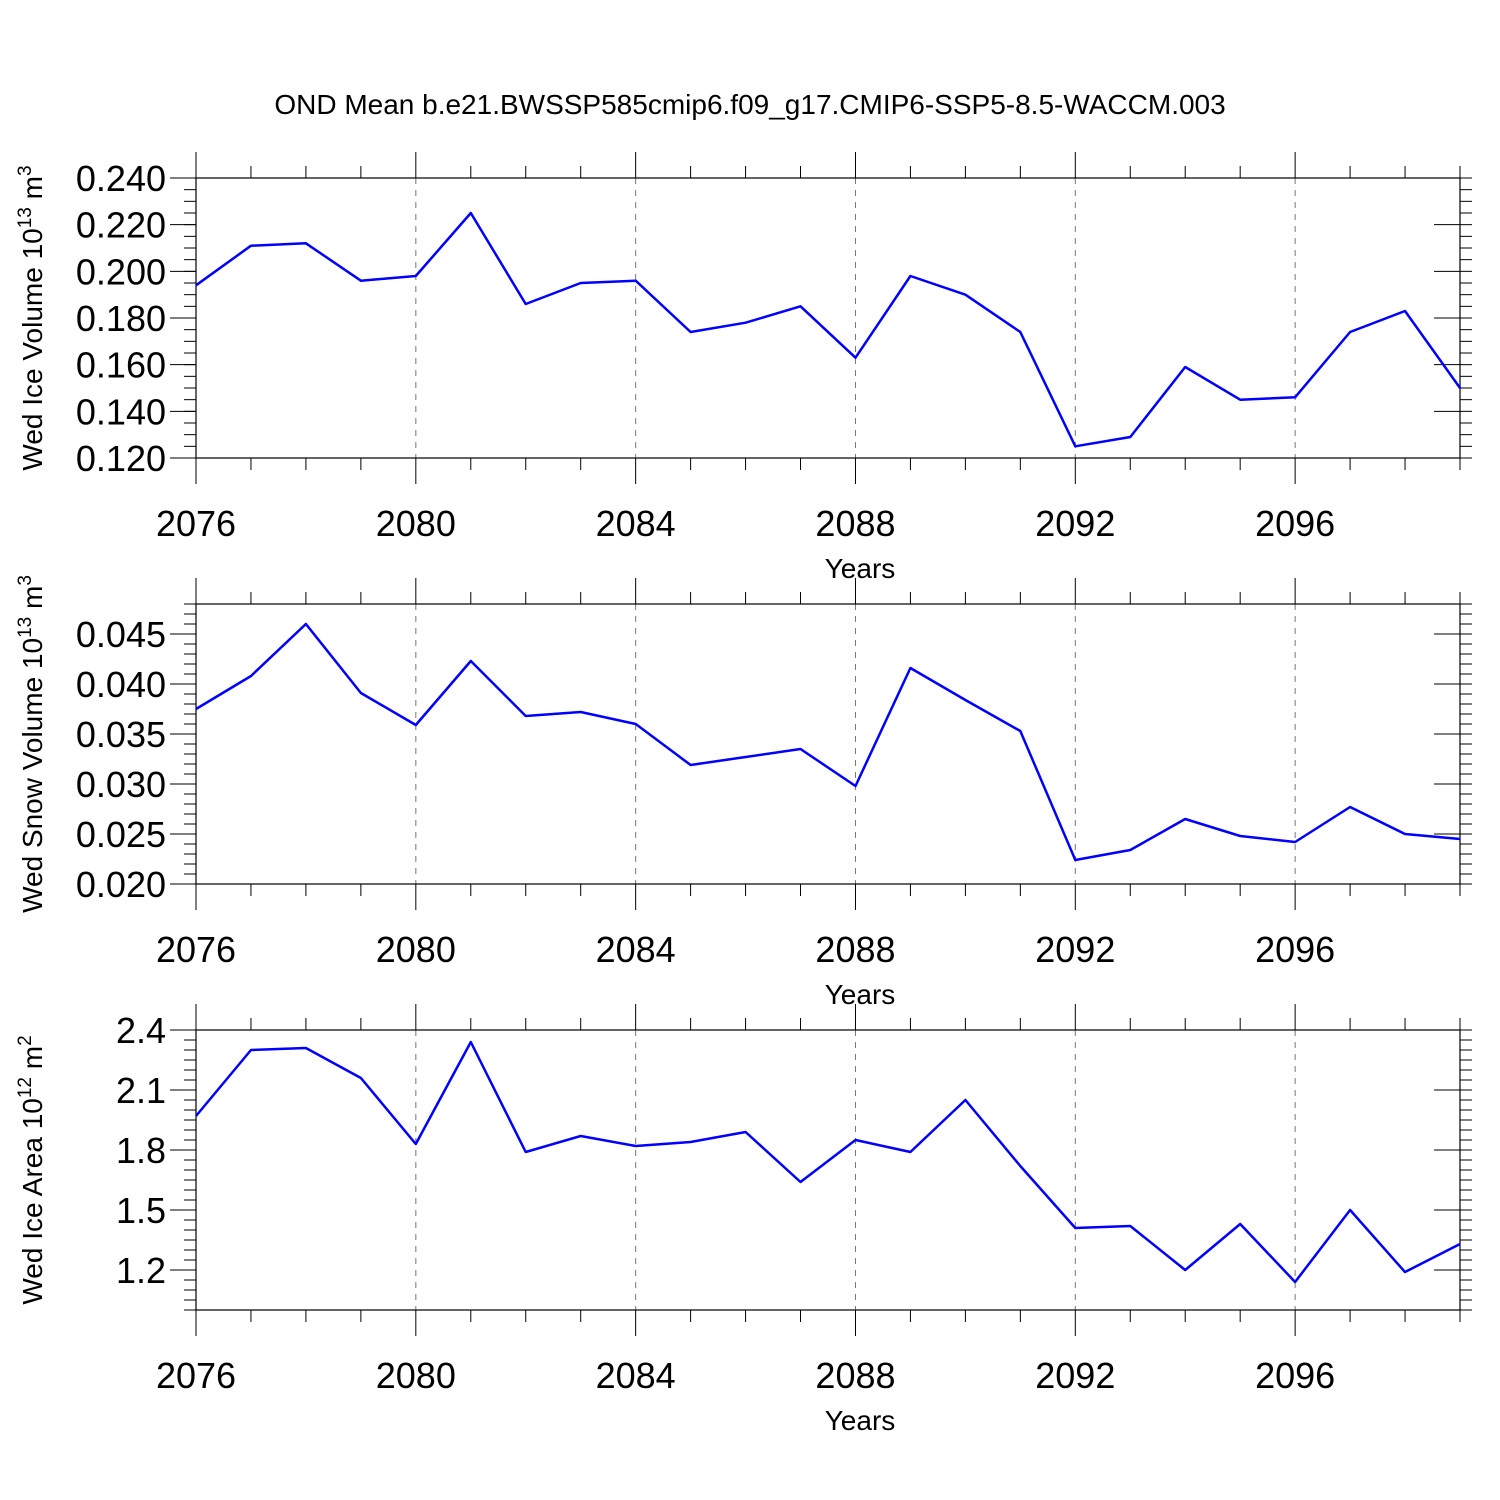  I want to click on y-tick-label: 1.8, so click(141, 1150).